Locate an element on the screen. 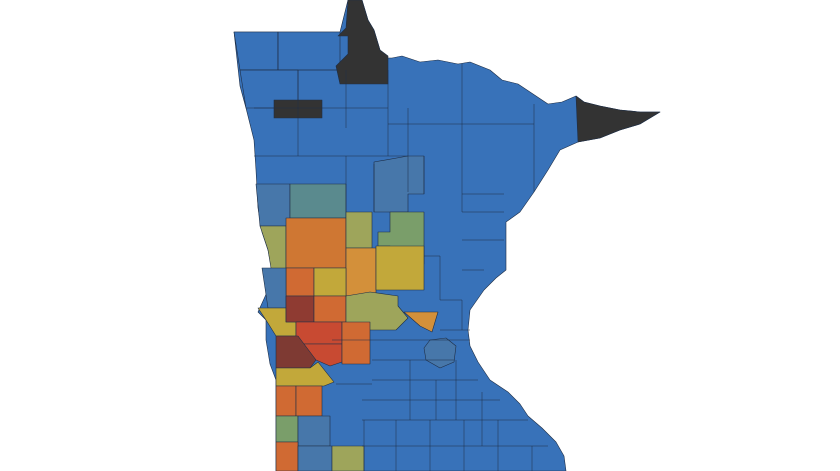  county-douglas-grant is located at coordinates (316, 243).